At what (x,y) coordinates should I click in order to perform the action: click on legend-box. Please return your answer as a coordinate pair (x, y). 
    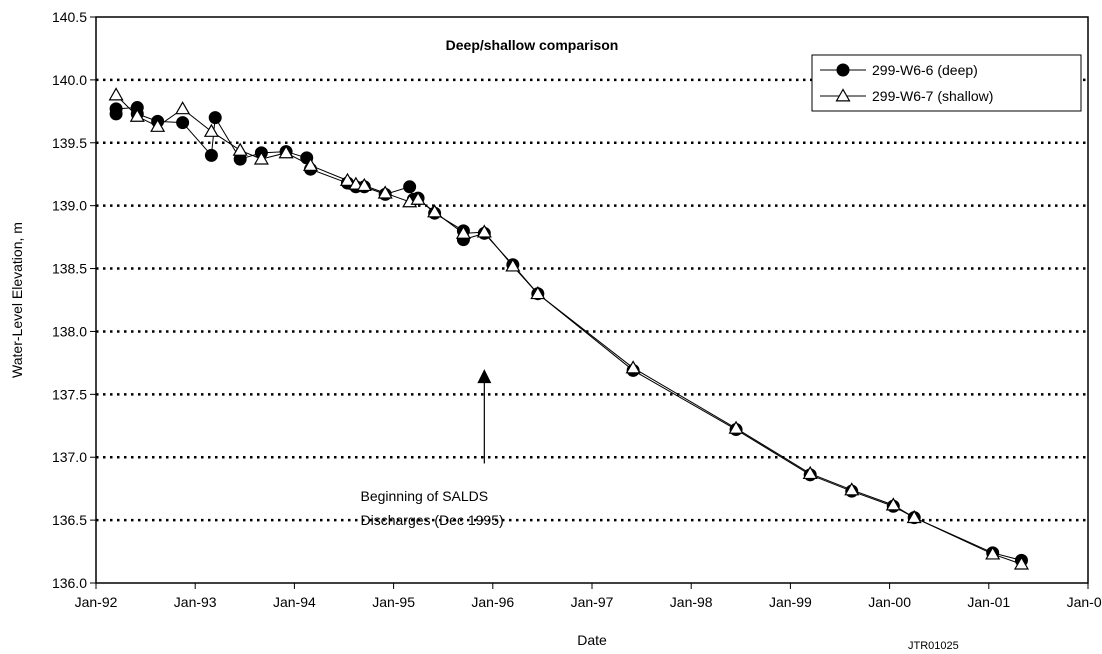
    Looking at the image, I should click on (946, 83).